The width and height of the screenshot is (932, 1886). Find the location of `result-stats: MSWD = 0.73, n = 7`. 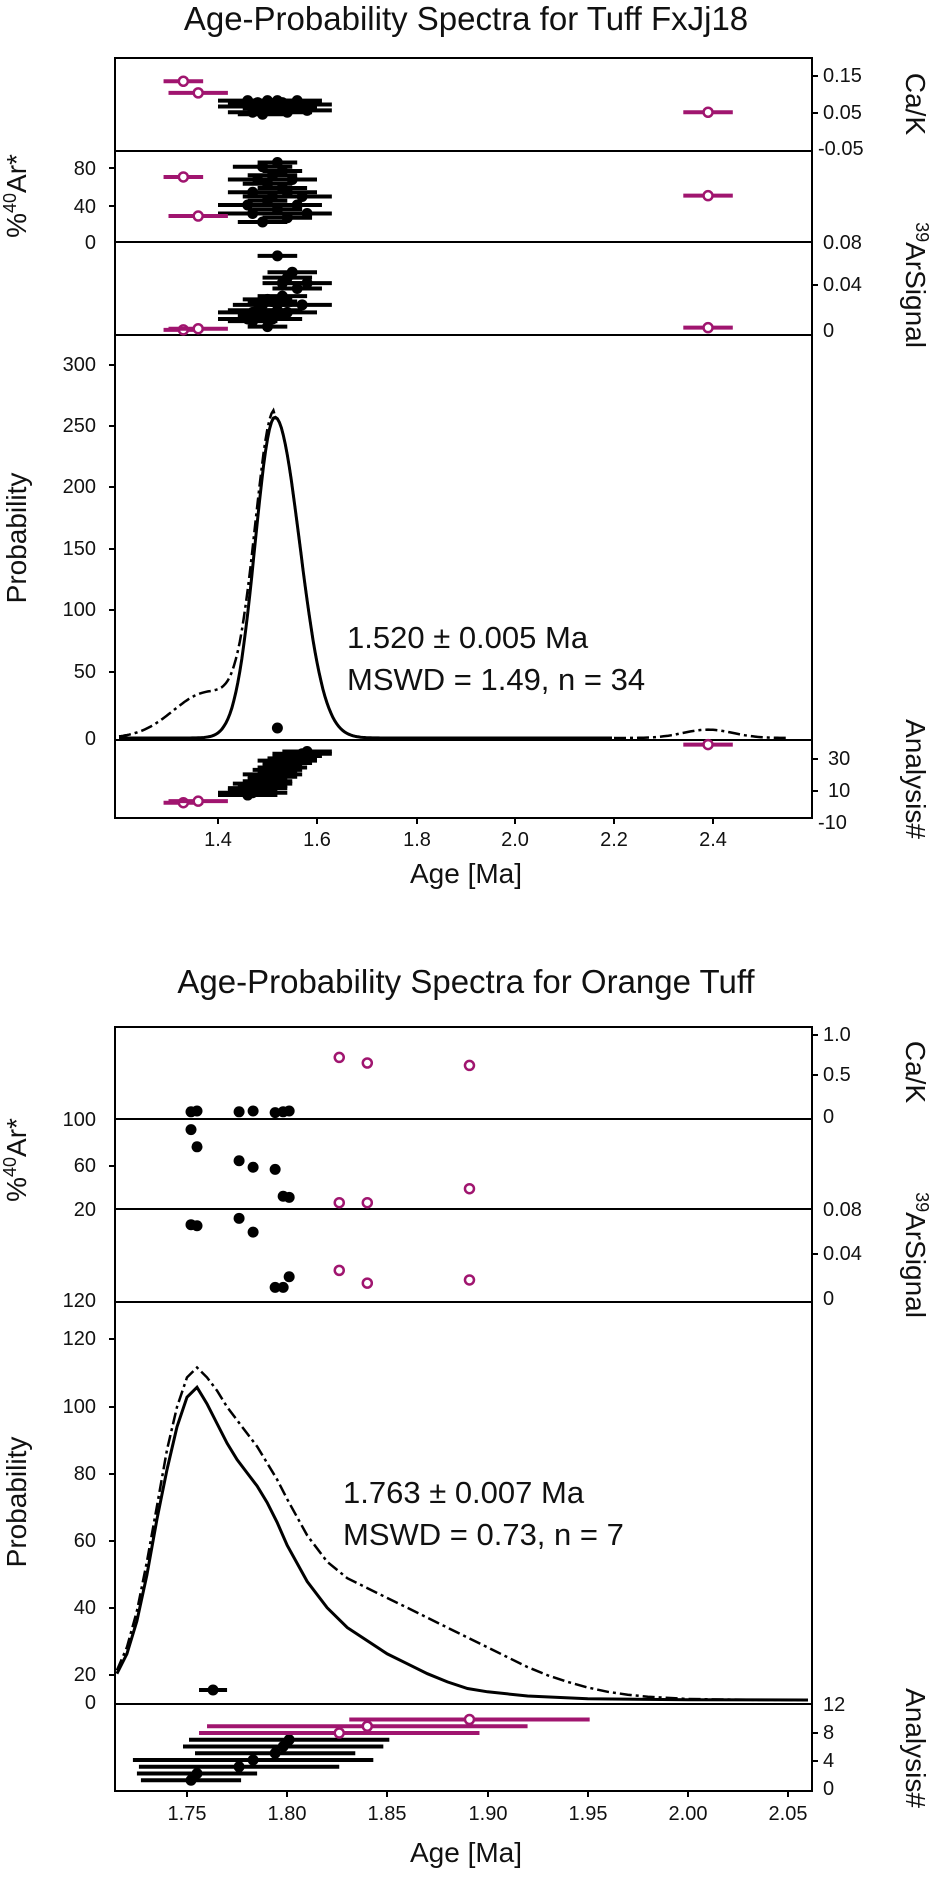

result-stats: MSWD = 0.73, n = 7 is located at coordinates (483, 1534).